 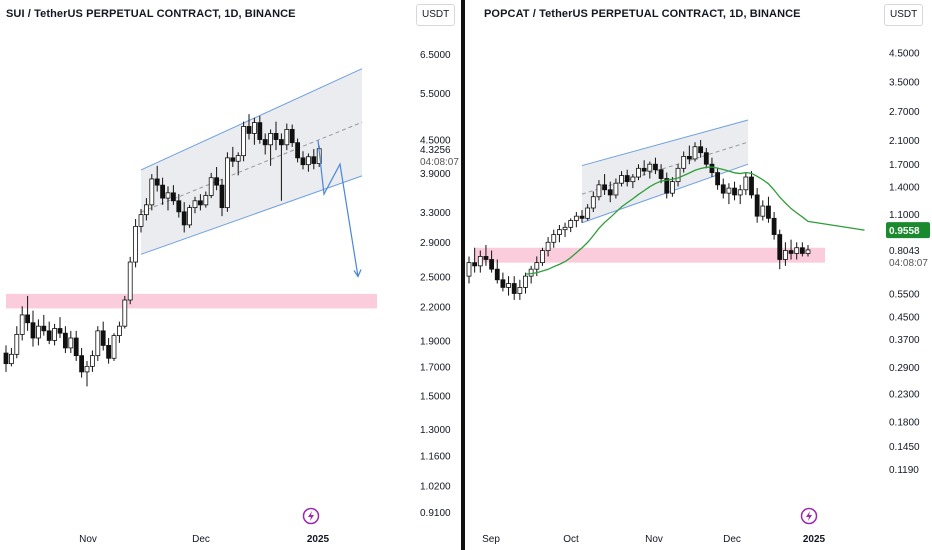 What do you see at coordinates (435, 278) in the screenshot?
I see `y-axis-tick: 2.5000` at bounding box center [435, 278].